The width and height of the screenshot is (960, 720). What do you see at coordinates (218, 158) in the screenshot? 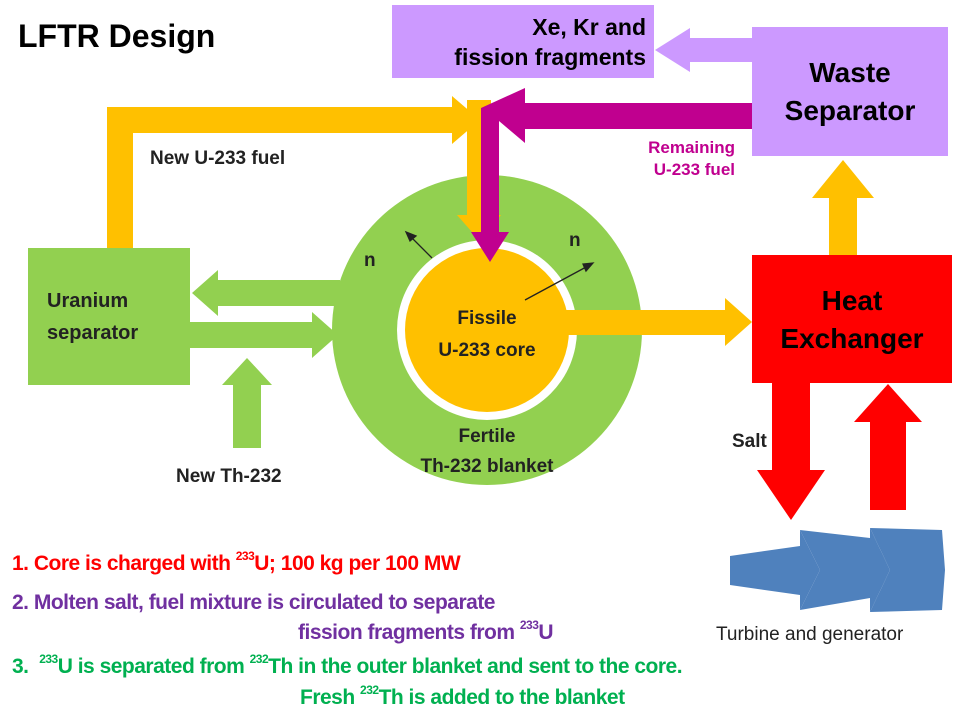
I see `new-u233-label: New U-233 fuel` at bounding box center [218, 158].